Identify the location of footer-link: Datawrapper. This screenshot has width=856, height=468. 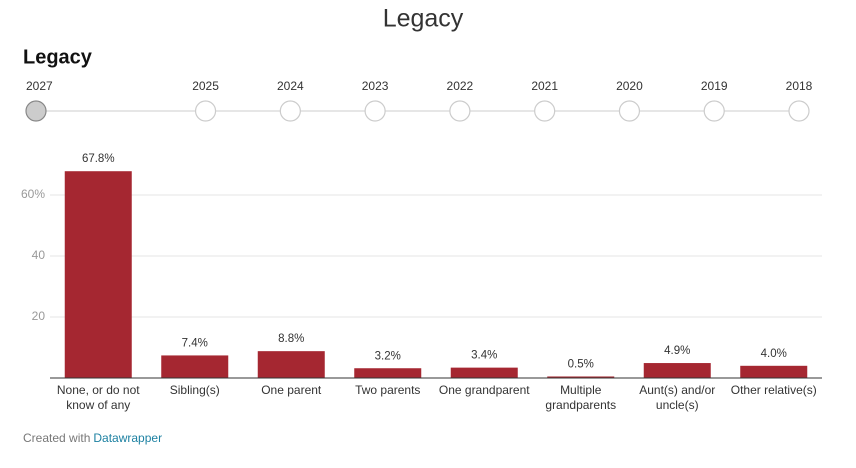
(128, 438).